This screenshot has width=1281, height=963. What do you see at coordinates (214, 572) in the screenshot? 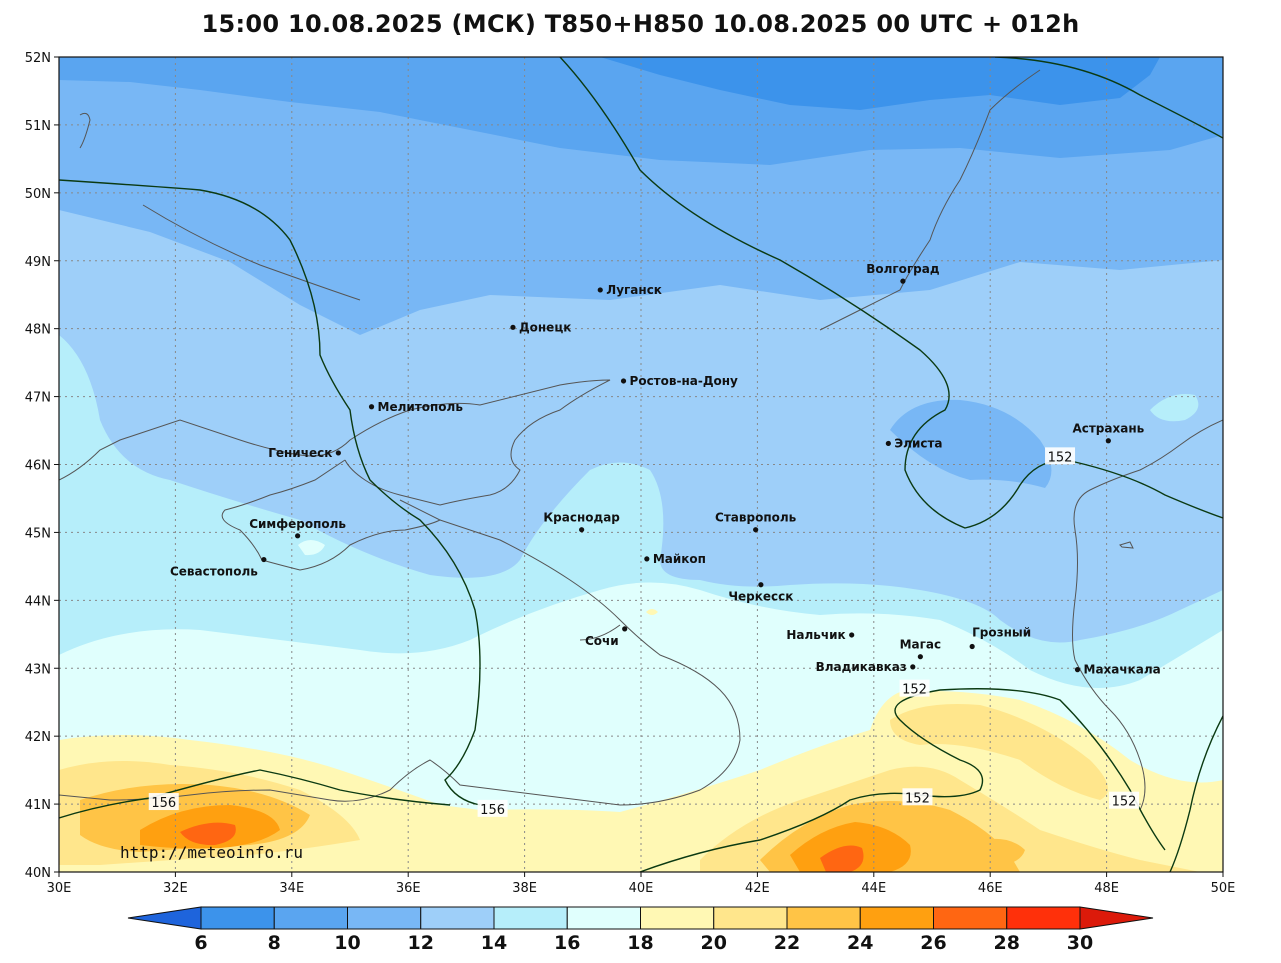
I see `city-label: Севастополь` at bounding box center [214, 572].